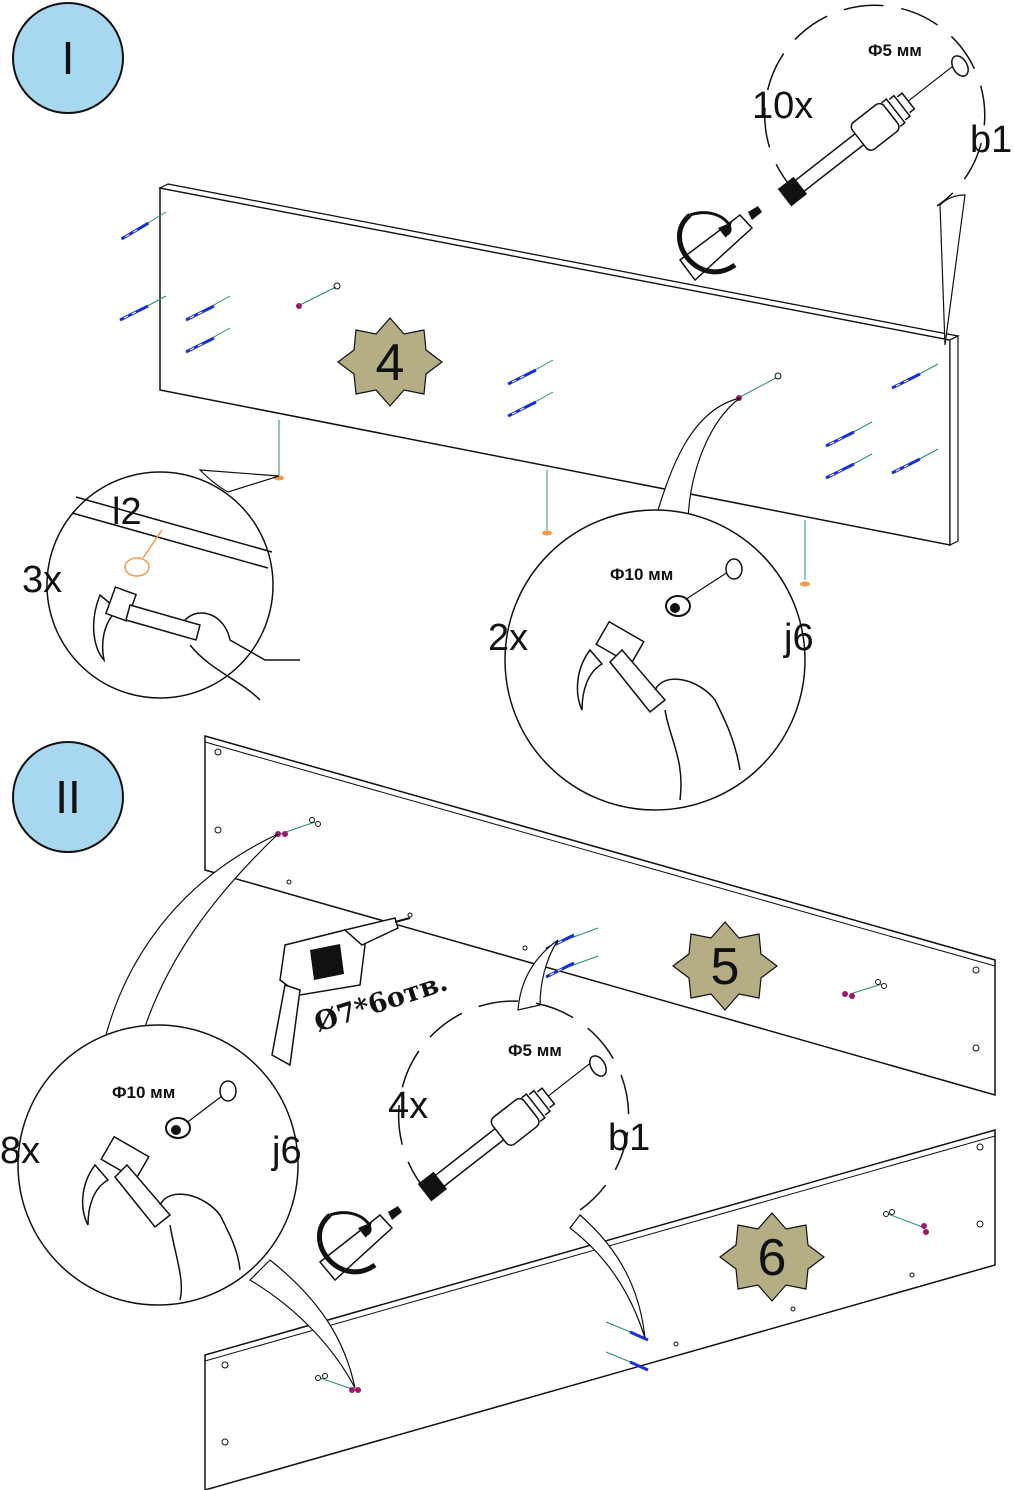  Describe the element at coordinates (178, 1111) in the screenshot. I see `callout-dowel-j6-bottom: 8x Ф10 мм j6` at that location.